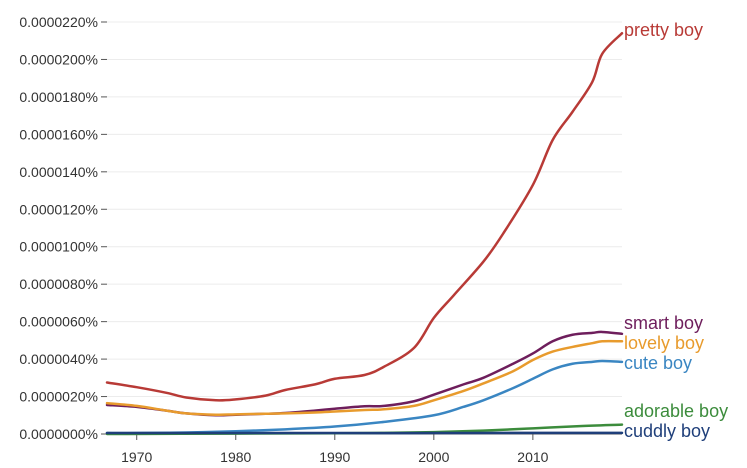  Describe the element at coordinates (667, 431) in the screenshot. I see `series-label-cuddly-boy: cuddly boy` at that location.